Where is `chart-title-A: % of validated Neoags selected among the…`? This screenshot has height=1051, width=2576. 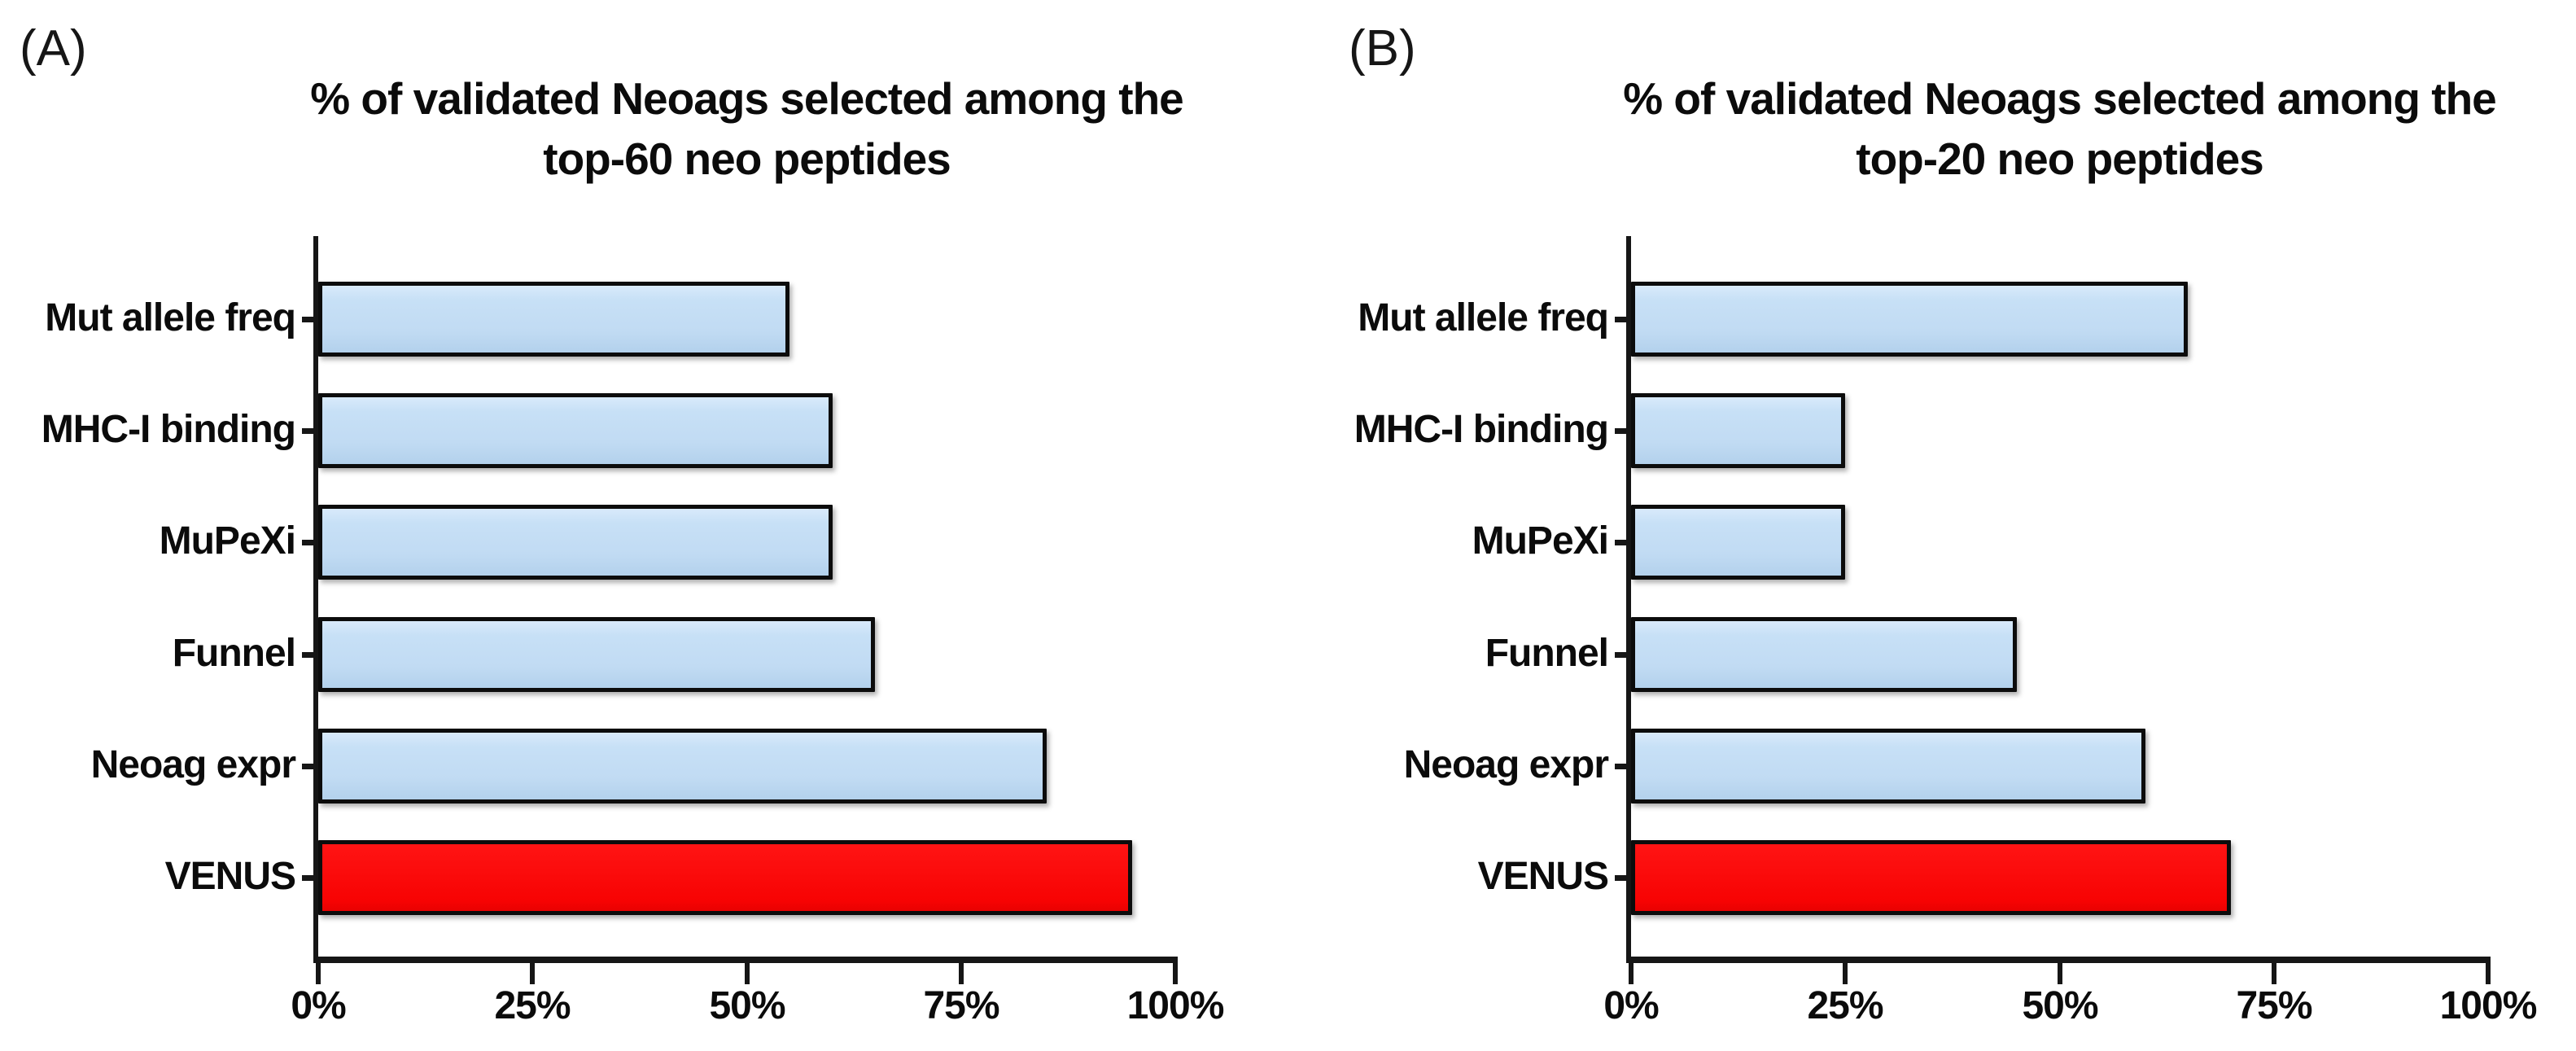
chart-title-A: % of validated Neoags selected among the… is located at coordinates (746, 128).